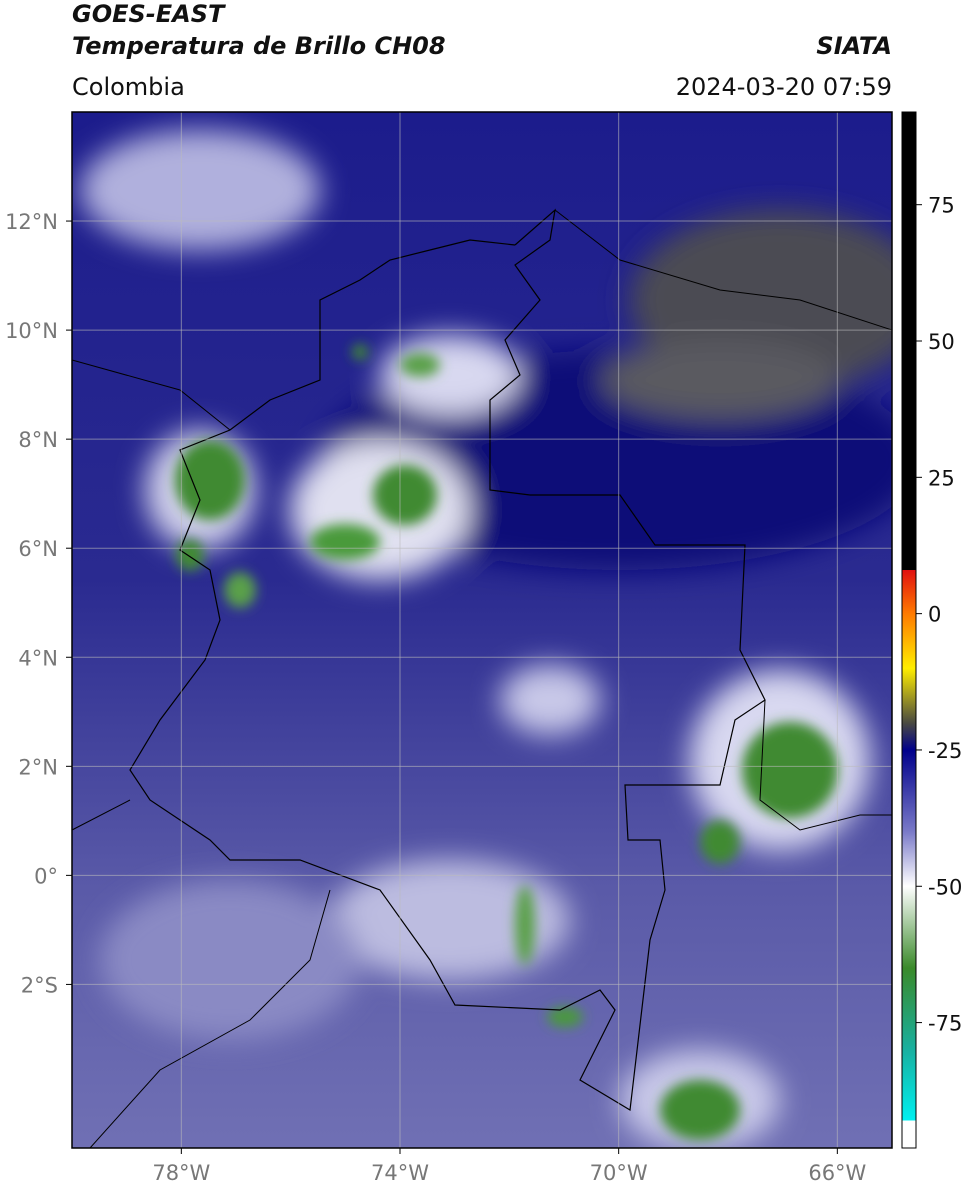 The image size is (966, 1194). Describe the element at coordinates (400, 1173) in the screenshot. I see `lon-tick-label: 74°W` at that location.